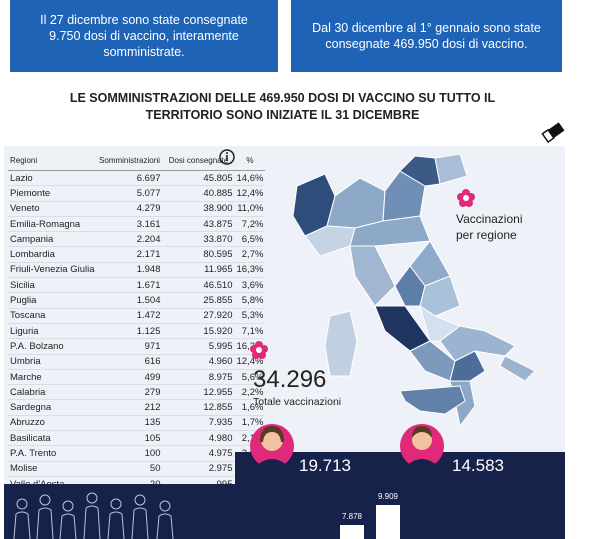 The width and height of the screenshot is (600, 539). I want to click on table-row: Sardegna 212 12.855 1,6%, so click(137, 407).